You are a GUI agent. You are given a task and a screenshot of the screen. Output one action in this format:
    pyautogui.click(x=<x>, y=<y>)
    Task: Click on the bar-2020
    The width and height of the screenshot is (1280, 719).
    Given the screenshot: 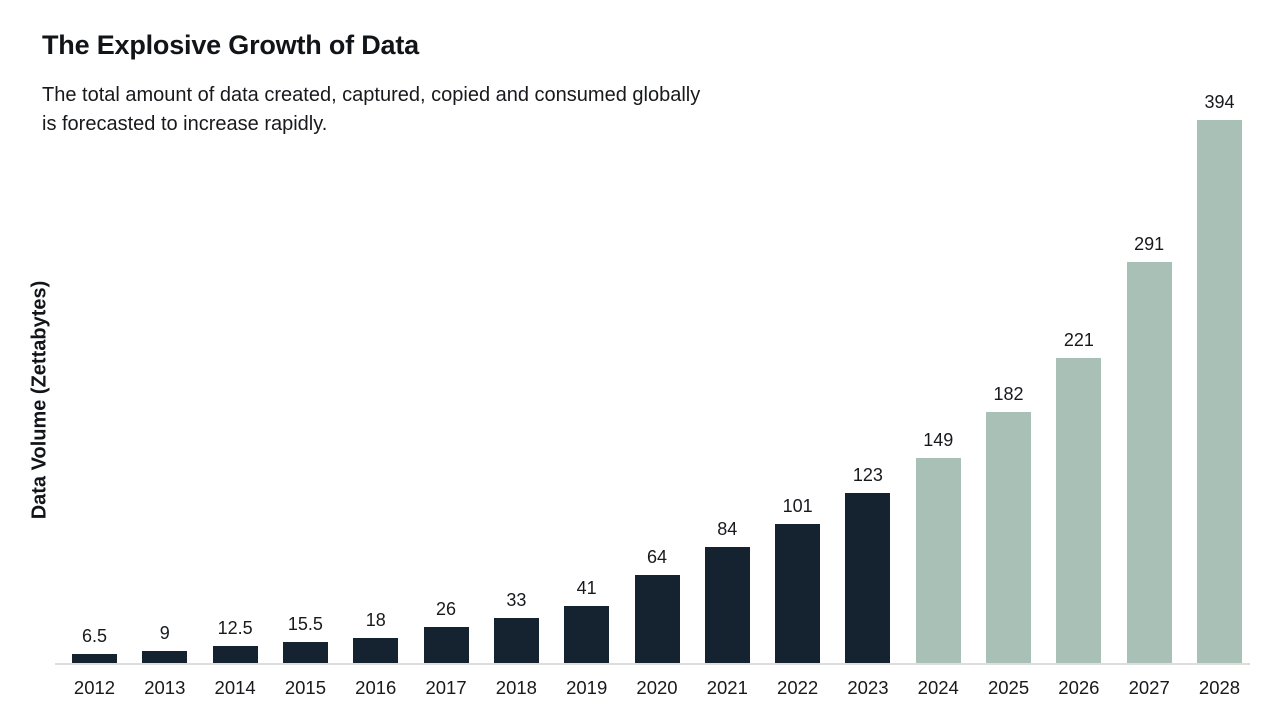 What is the action you would take?
    pyautogui.click(x=657, y=619)
    